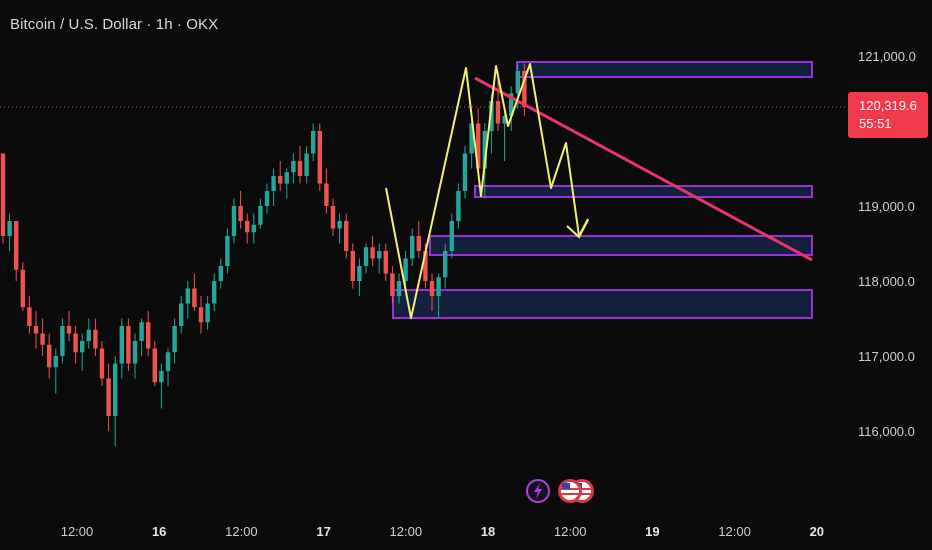  Describe the element at coordinates (621, 245) in the screenshot. I see `middle-support-zone` at that location.